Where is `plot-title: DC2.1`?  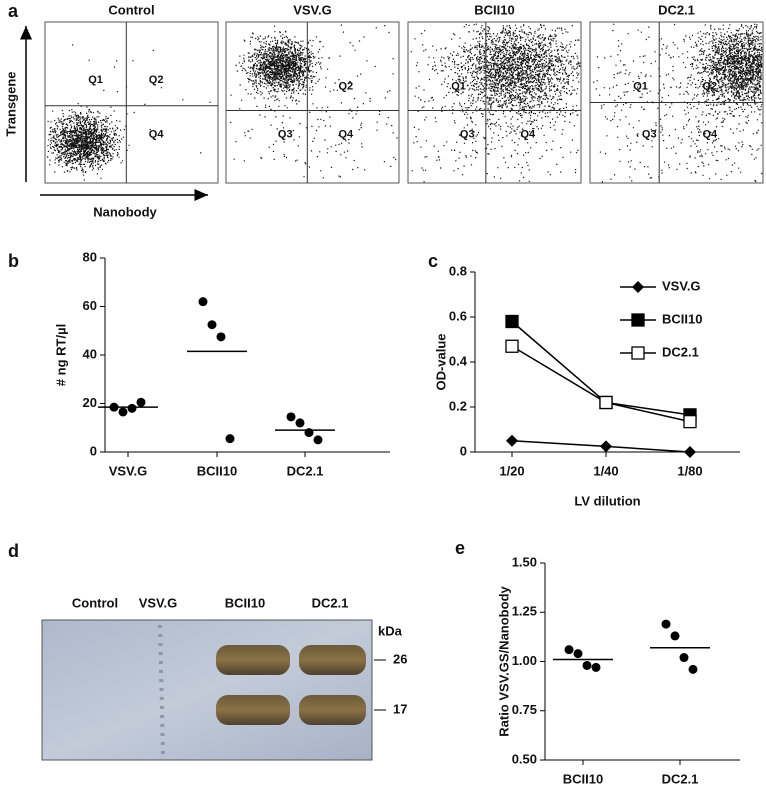
plot-title: DC2.1 is located at coordinates (676, 9).